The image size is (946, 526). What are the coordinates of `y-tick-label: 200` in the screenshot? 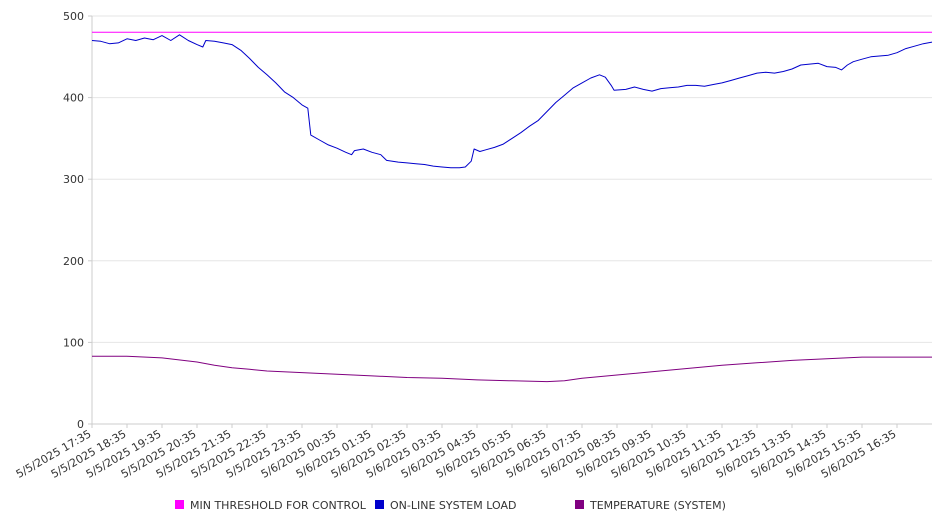 It's located at (73, 261).